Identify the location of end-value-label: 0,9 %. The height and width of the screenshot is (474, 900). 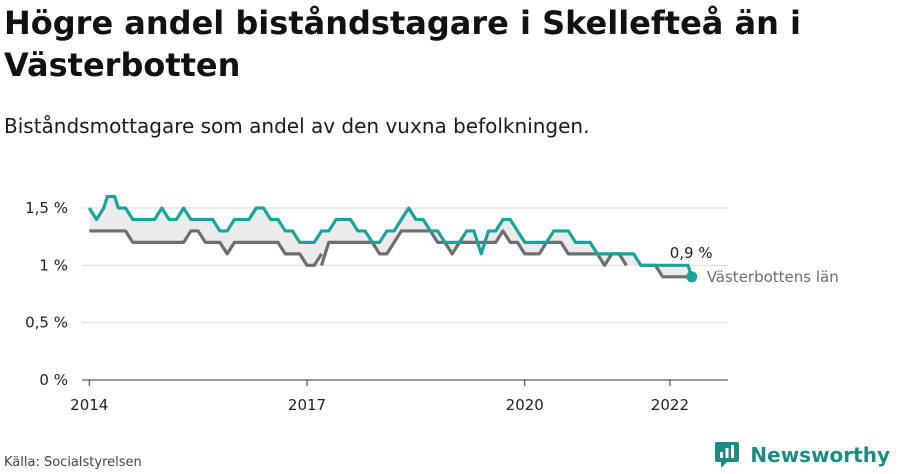
(691, 253).